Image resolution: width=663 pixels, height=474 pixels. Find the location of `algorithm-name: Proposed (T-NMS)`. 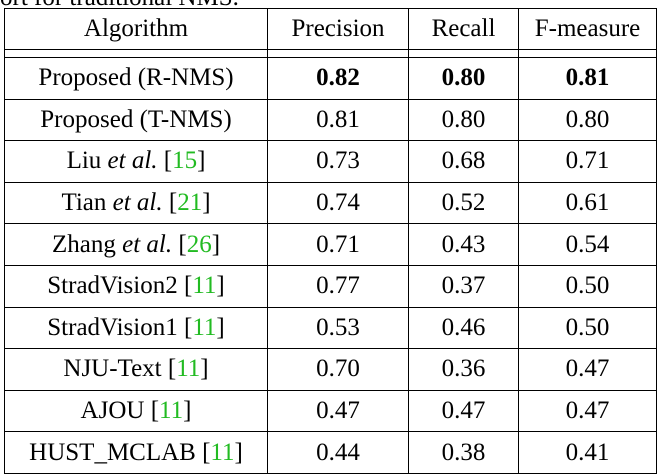

algorithm-name: Proposed (T-NMS) is located at coordinates (135, 119).